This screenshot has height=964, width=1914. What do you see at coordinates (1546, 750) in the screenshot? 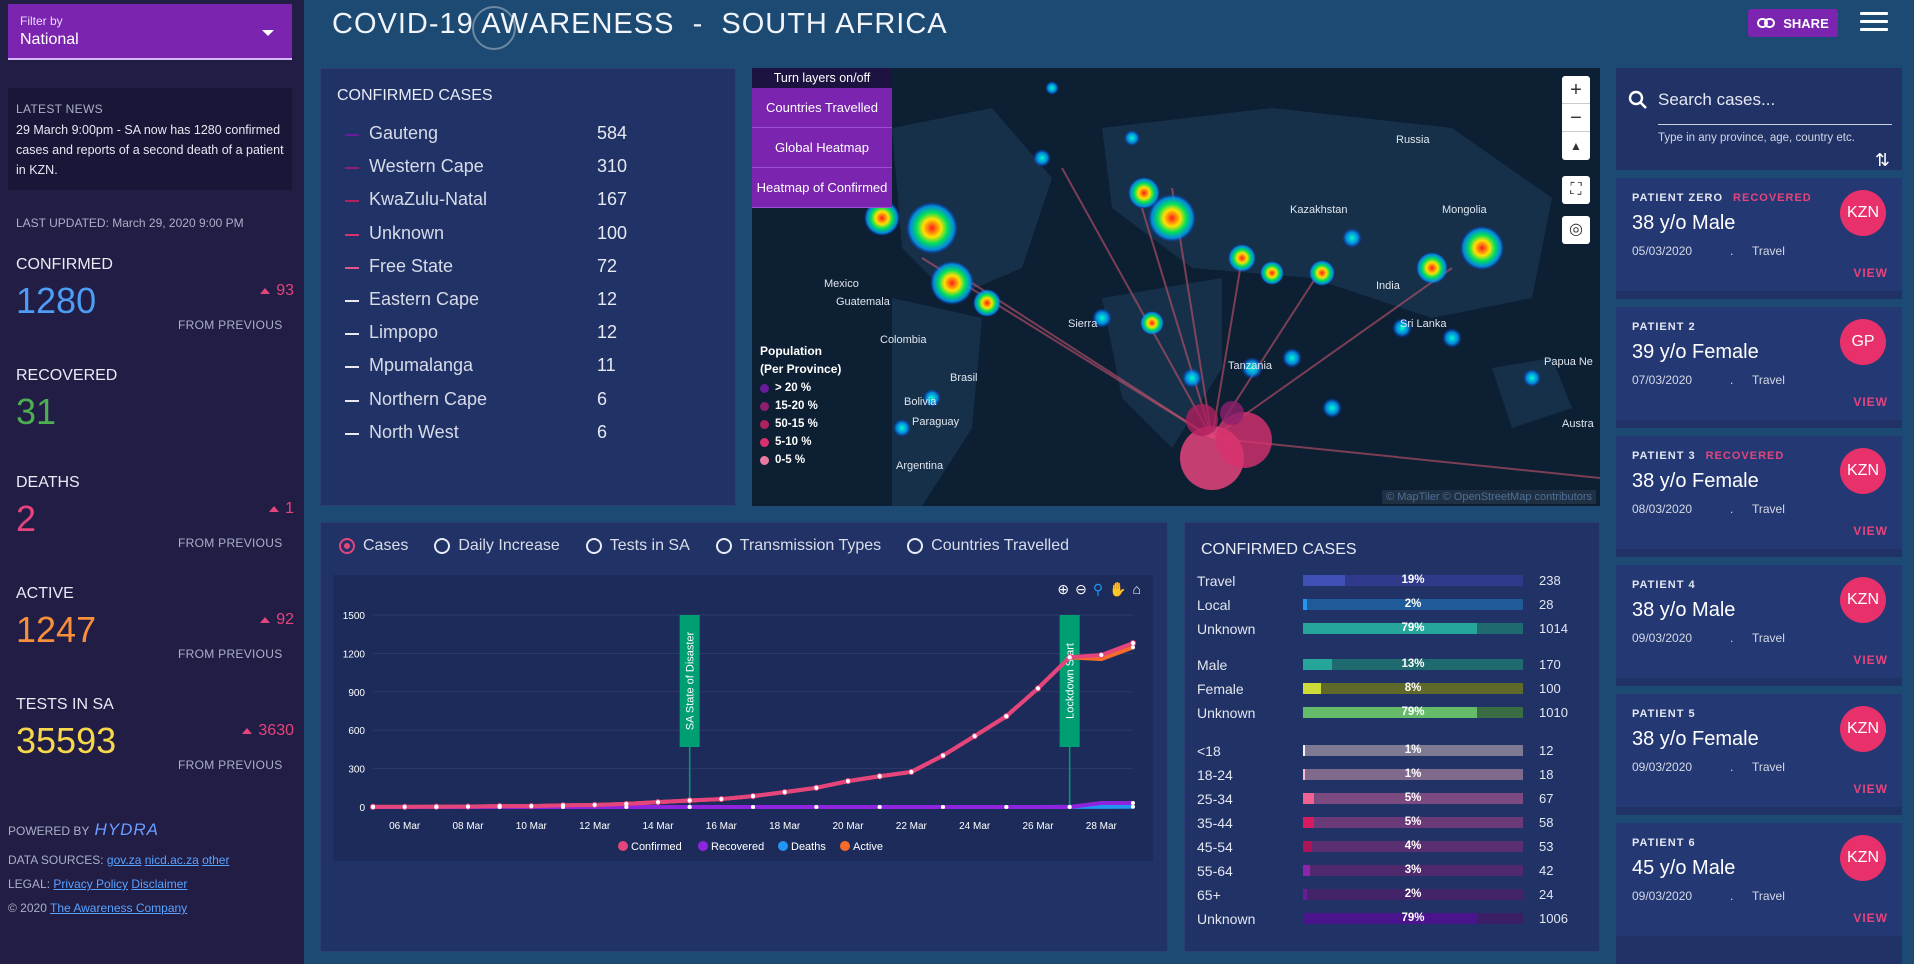
I see `breakdown-value: 12` at bounding box center [1546, 750].